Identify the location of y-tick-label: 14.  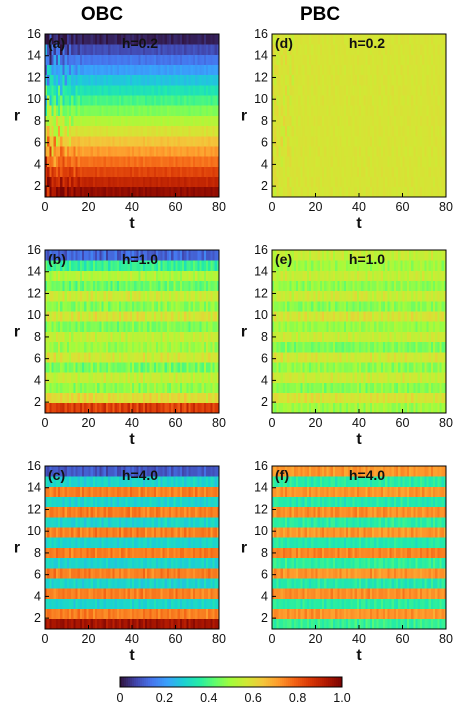
(34, 272).